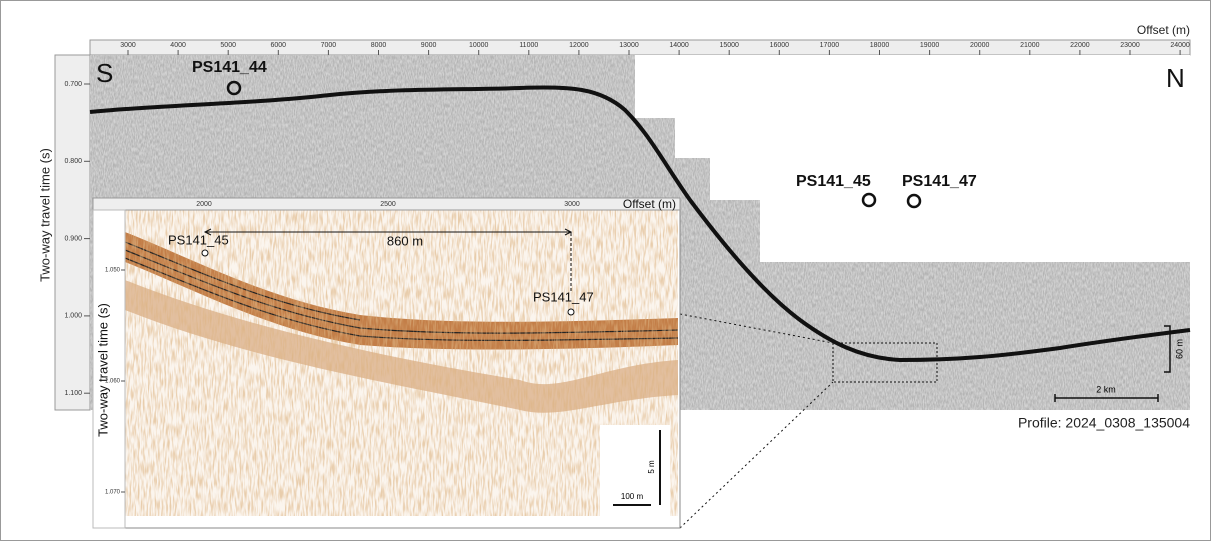 This screenshot has height=546, width=1211. Describe the element at coordinates (178, 45) in the screenshot. I see `x-tick-label: 4000` at that location.